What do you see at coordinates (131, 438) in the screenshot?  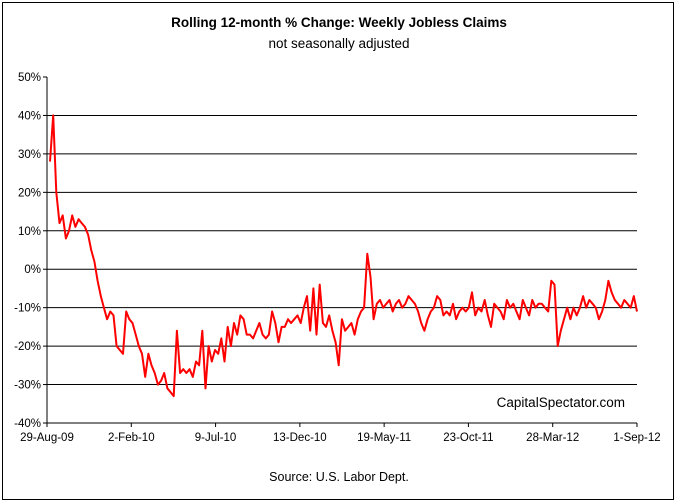 I see `x-tick-label: 2-Feb-10` at bounding box center [131, 438].